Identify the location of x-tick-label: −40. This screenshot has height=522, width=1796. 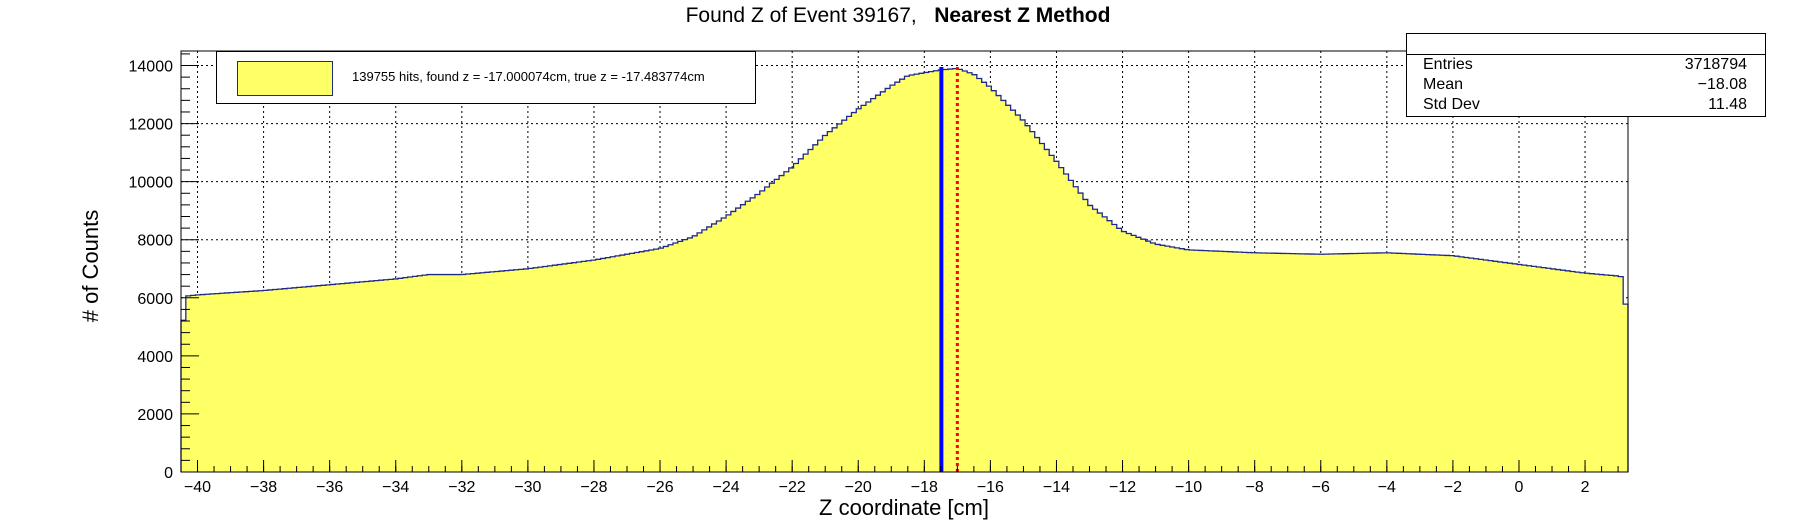
(197, 487).